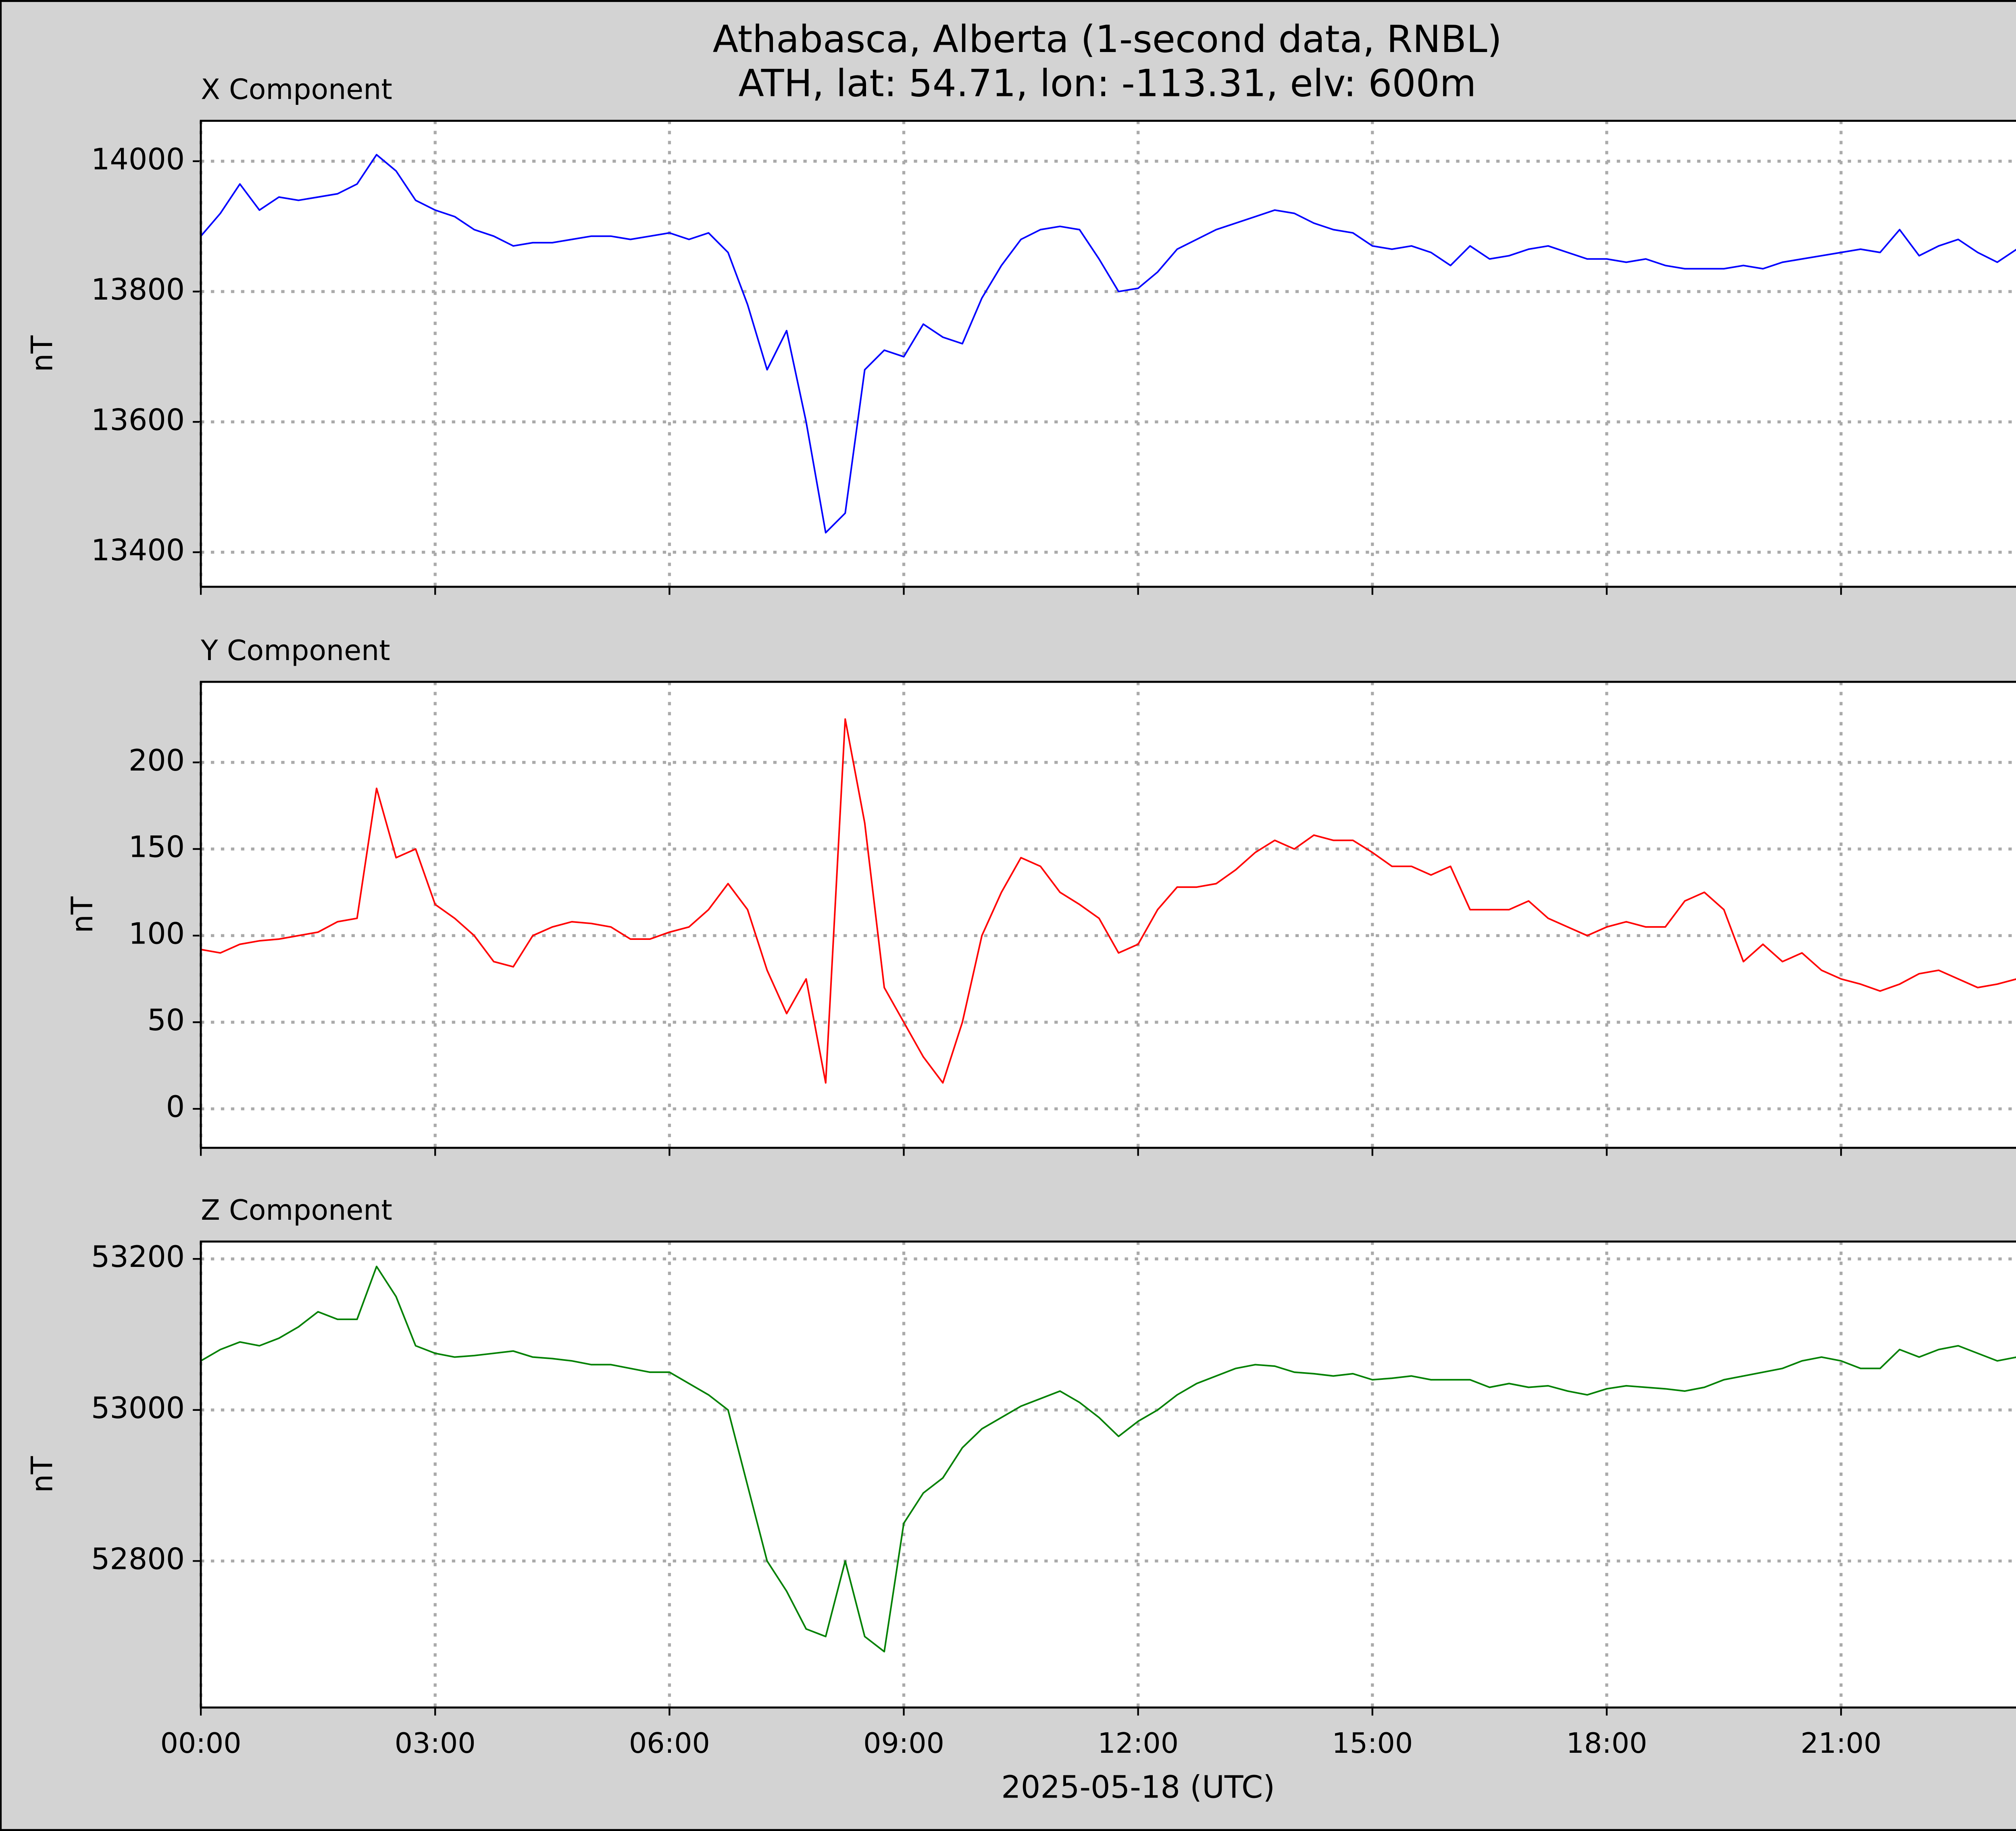 The height and width of the screenshot is (1831, 2016). What do you see at coordinates (166, 1020) in the screenshot?
I see `y-tick-label: 50` at bounding box center [166, 1020].